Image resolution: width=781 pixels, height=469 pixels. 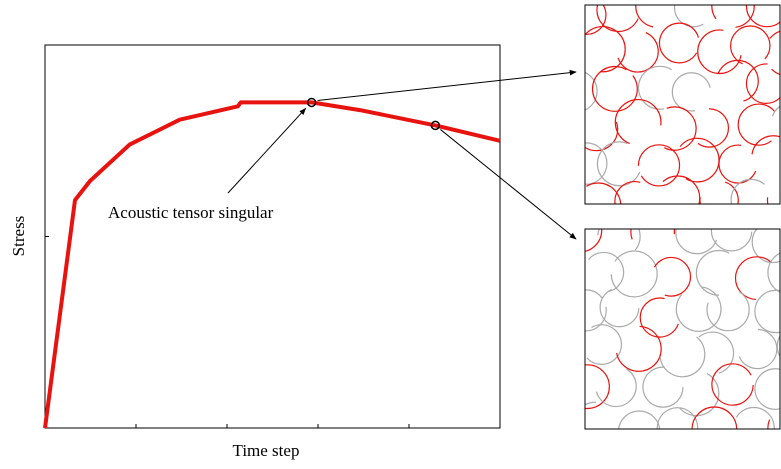 I want to click on annotation: Acoustic tensor singular, so click(x=191, y=212).